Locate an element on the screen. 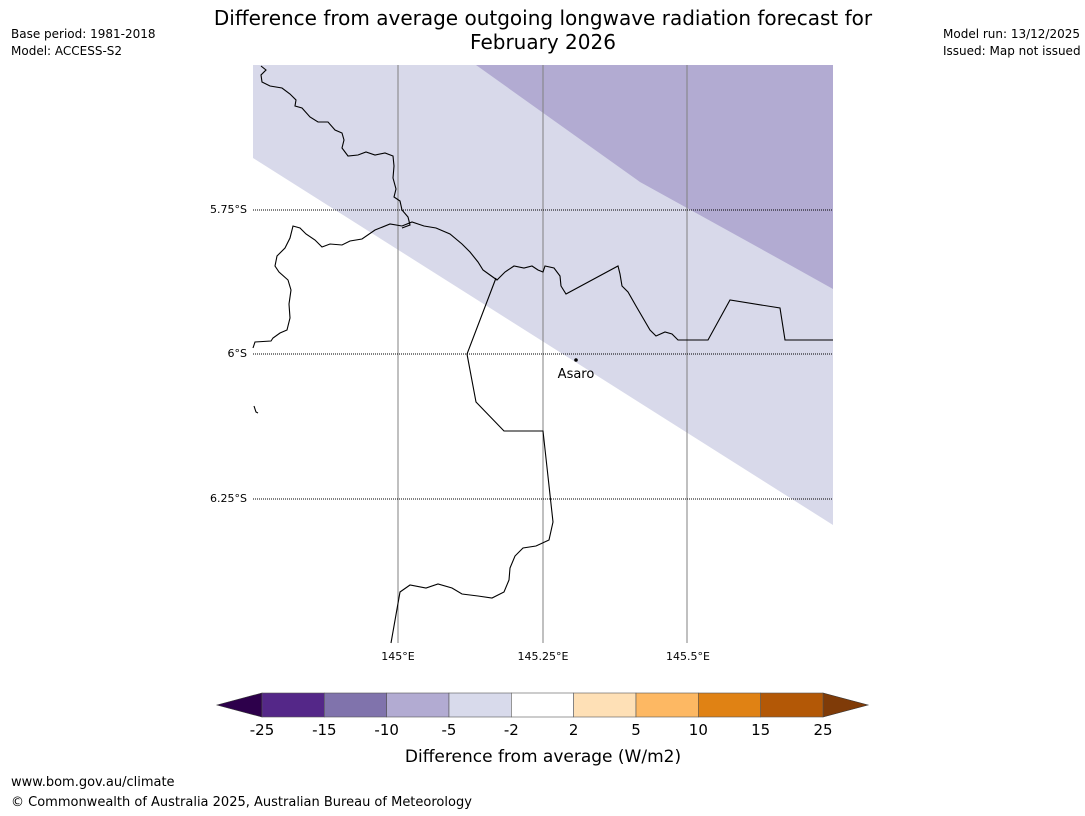  lon-label-145: 145°E is located at coordinates (397, 656).